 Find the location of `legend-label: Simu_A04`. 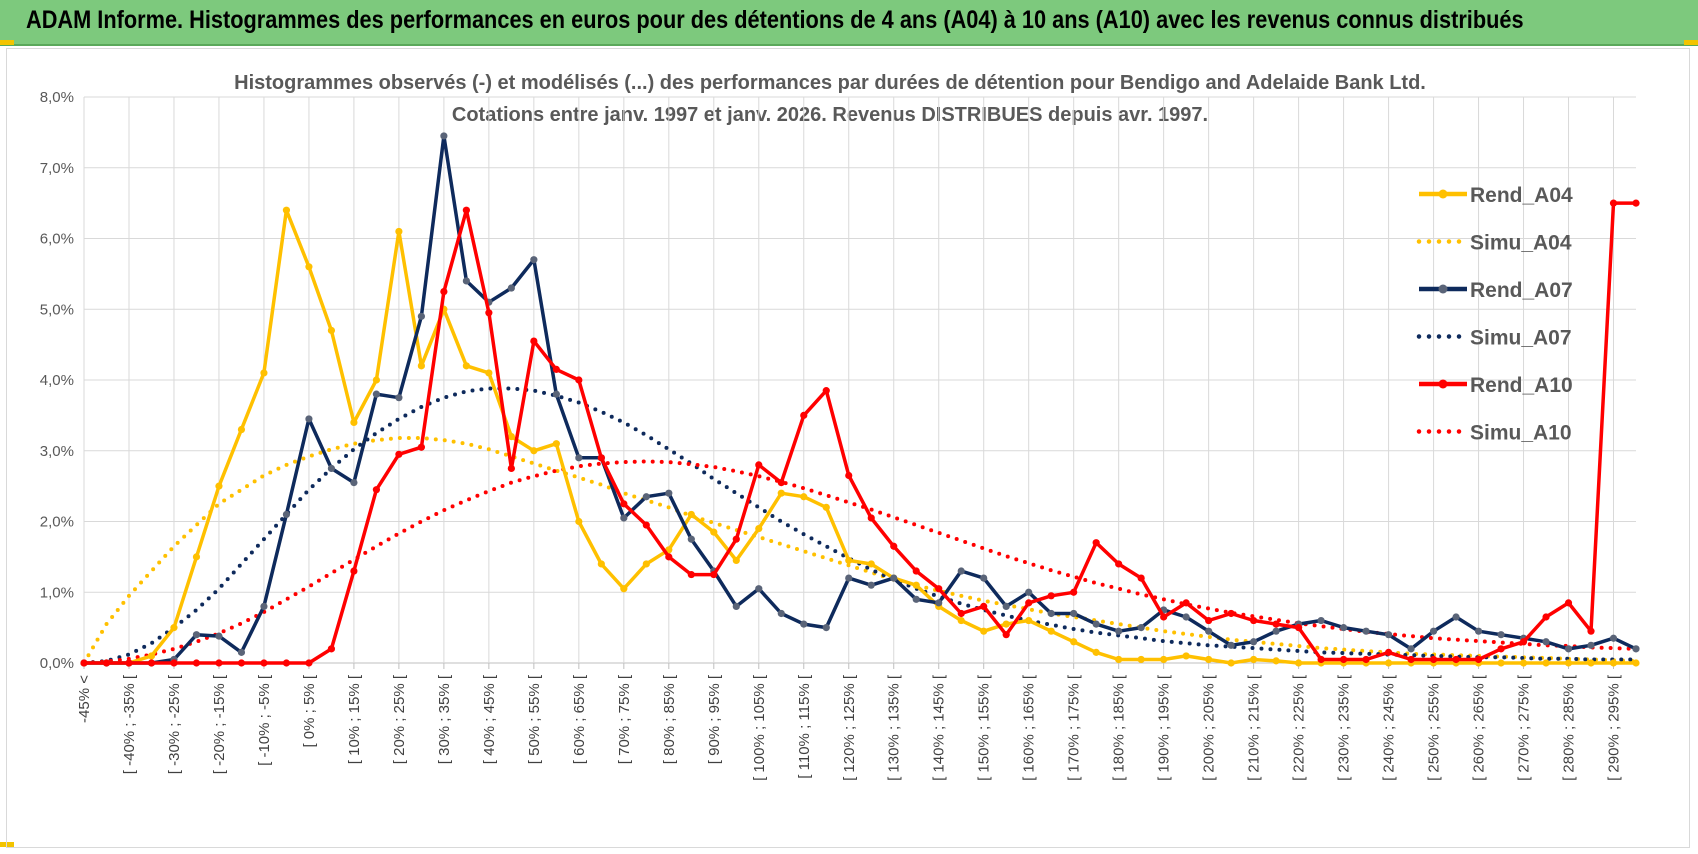

legend-label: Simu_A04 is located at coordinates (1521, 243).